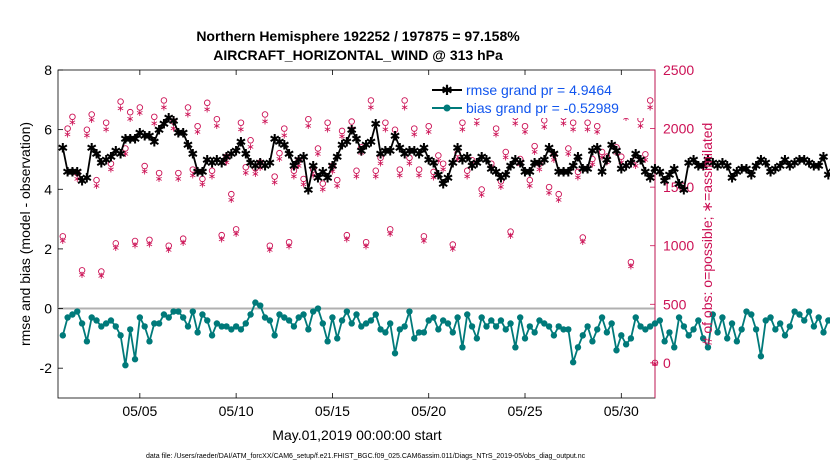  What do you see at coordinates (447, 91) in the screenshot?
I see `legend-rmse-marker: ✱` at bounding box center [447, 91].